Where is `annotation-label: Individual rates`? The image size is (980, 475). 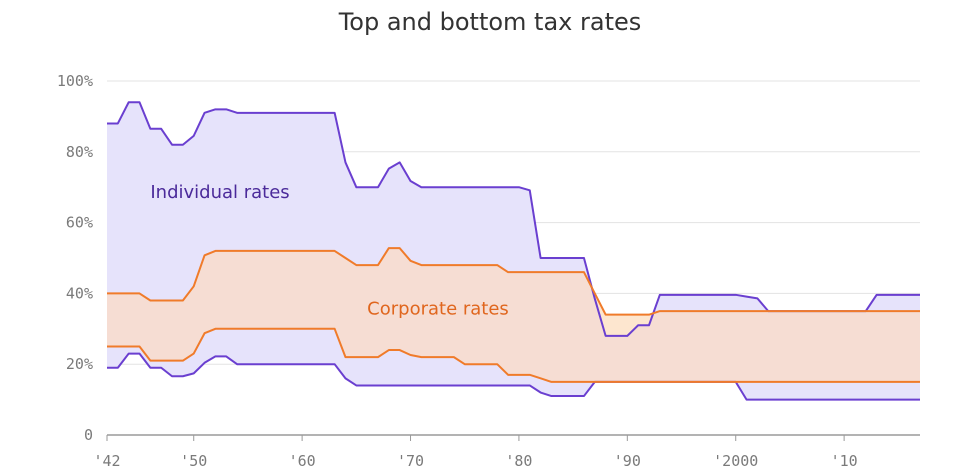 annotation-label: Individual rates is located at coordinates (219, 192).